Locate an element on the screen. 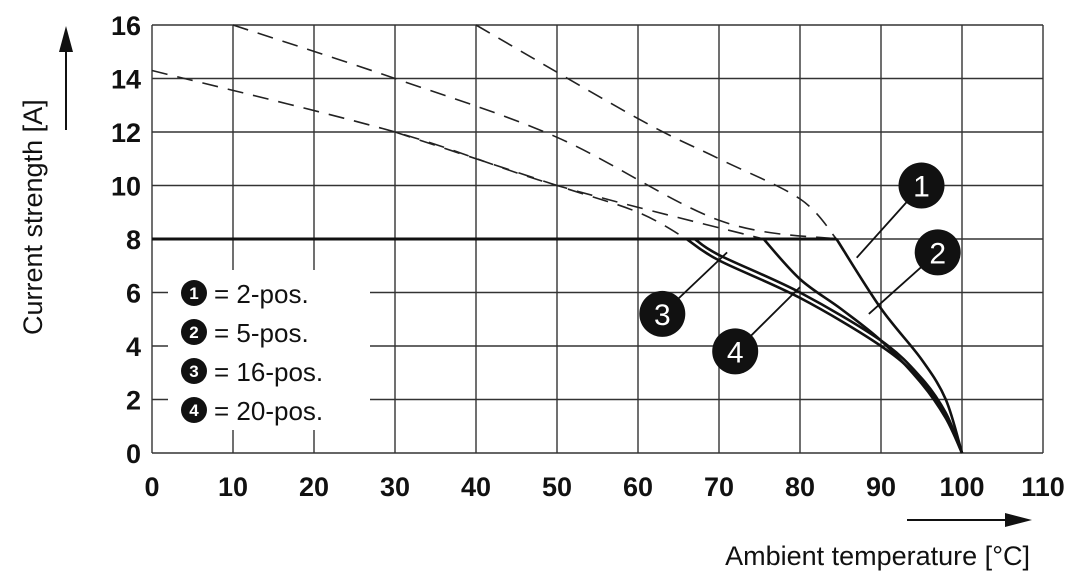 The image size is (1073, 574). legend-1-badge is located at coordinates (194, 293).